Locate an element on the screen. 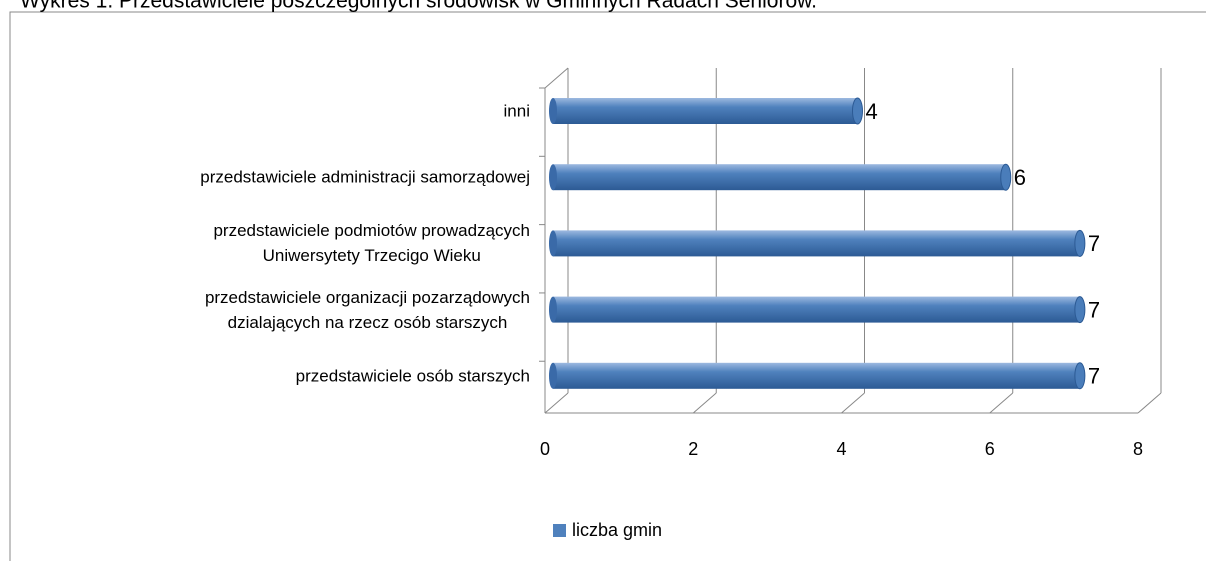 Image resolution: width=1206 pixels, height=561 pixels. value-label: 6 is located at coordinates (1020, 177).